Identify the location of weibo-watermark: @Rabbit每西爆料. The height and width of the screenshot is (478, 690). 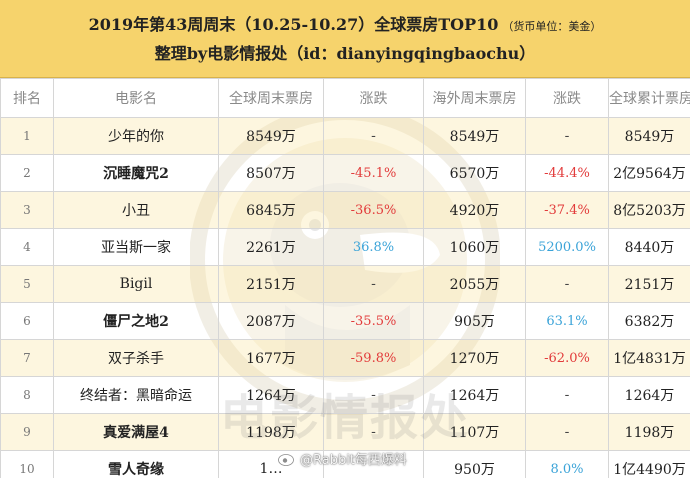
(342, 458).